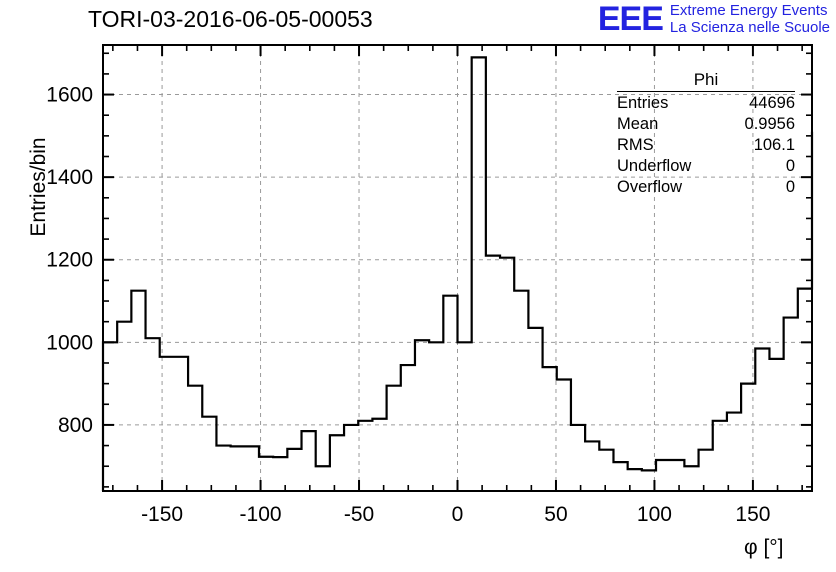 This screenshot has width=836, height=572. What do you see at coordinates (458, 514) in the screenshot?
I see `x-axis-tick-label: 0` at bounding box center [458, 514].